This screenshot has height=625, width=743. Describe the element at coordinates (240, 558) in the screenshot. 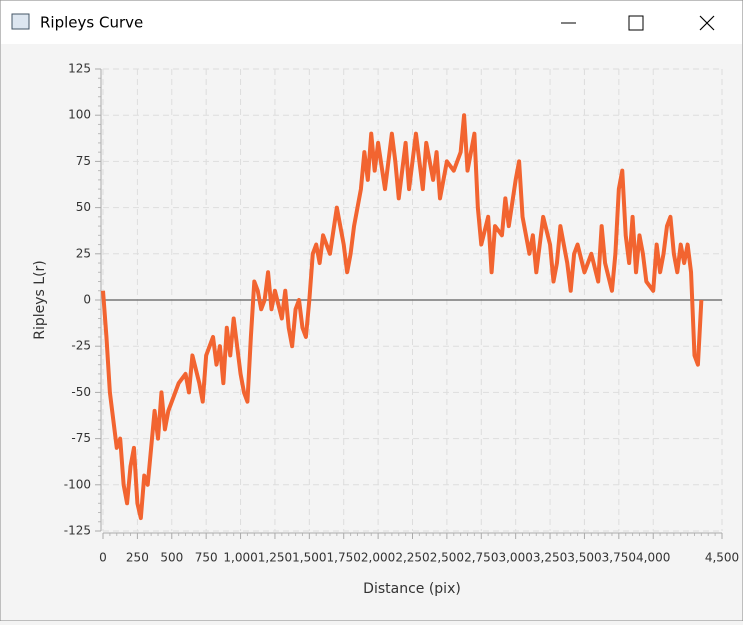

I see `x-tick-label: 1,000` at that location.